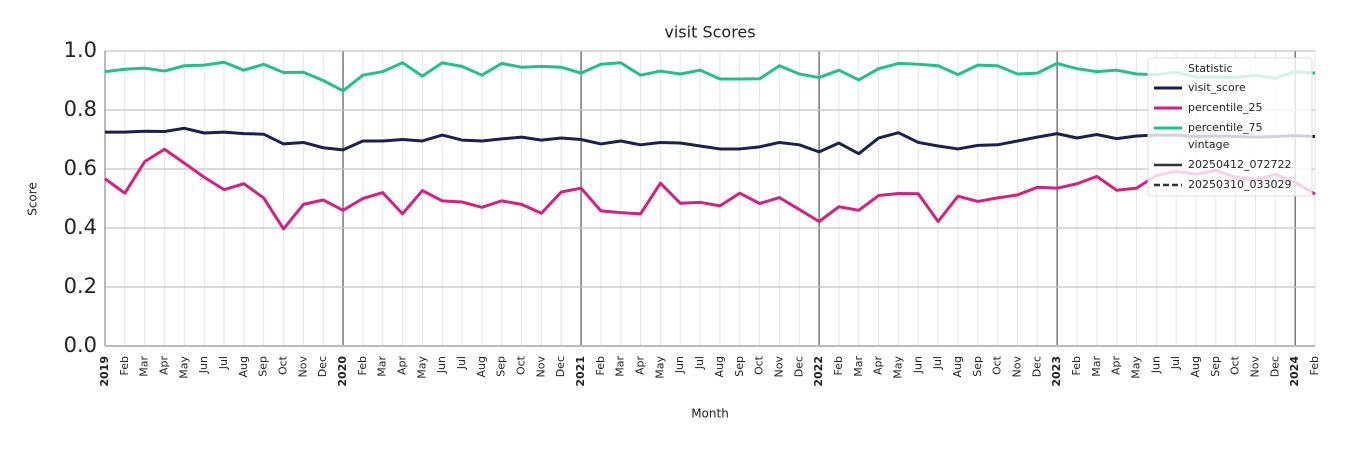 The width and height of the screenshot is (1350, 450). I want to click on y-tick-label: 0.8, so click(80, 109).